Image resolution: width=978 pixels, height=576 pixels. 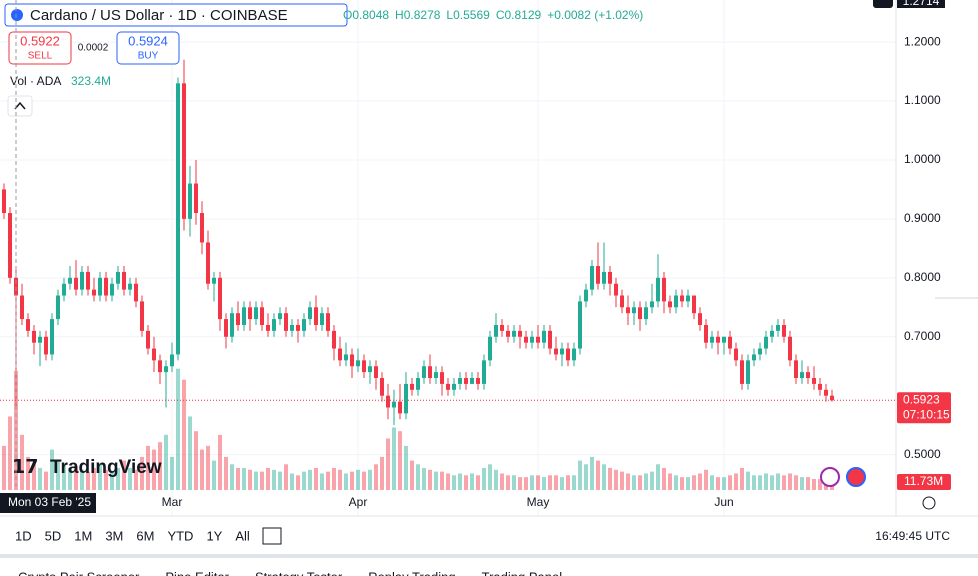 I want to click on date-range-icon, so click(x=272, y=536).